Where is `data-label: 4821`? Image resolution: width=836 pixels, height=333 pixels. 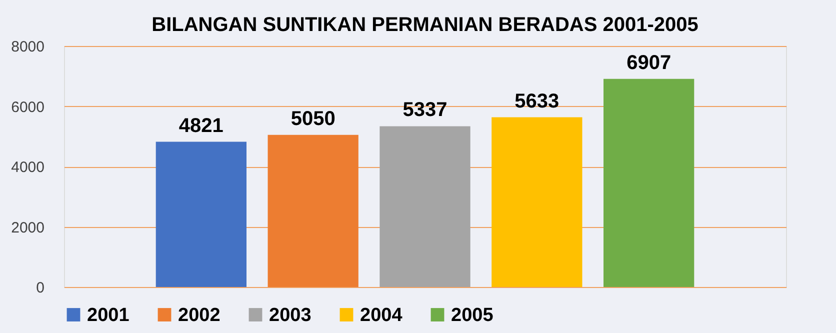
data-label: 4821 is located at coordinates (201, 125).